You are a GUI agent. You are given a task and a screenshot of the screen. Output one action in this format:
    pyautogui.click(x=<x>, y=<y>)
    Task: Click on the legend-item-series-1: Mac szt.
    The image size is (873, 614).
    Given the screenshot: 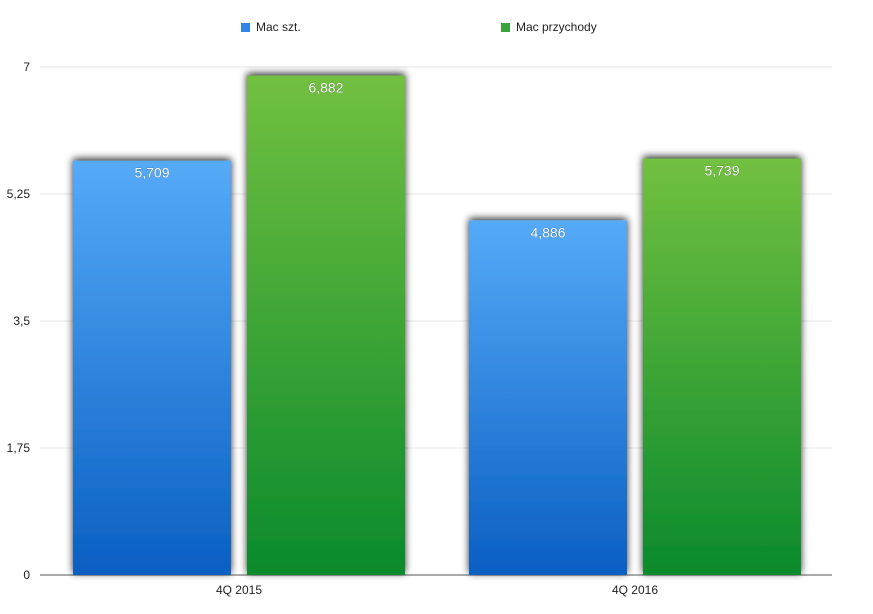 What is the action you would take?
    pyautogui.click(x=271, y=27)
    